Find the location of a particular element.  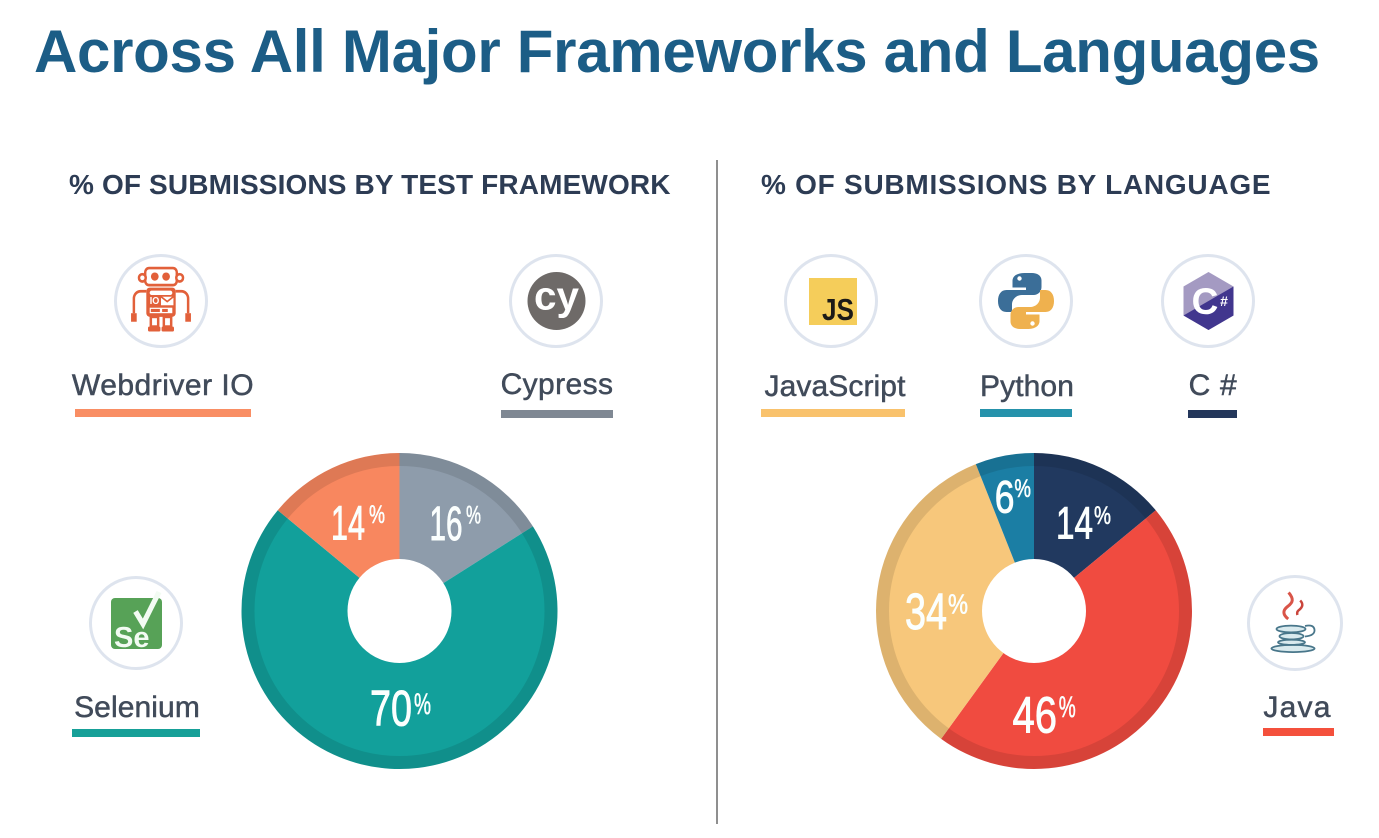

svg-text: IO is located at coordinates (155, 300).